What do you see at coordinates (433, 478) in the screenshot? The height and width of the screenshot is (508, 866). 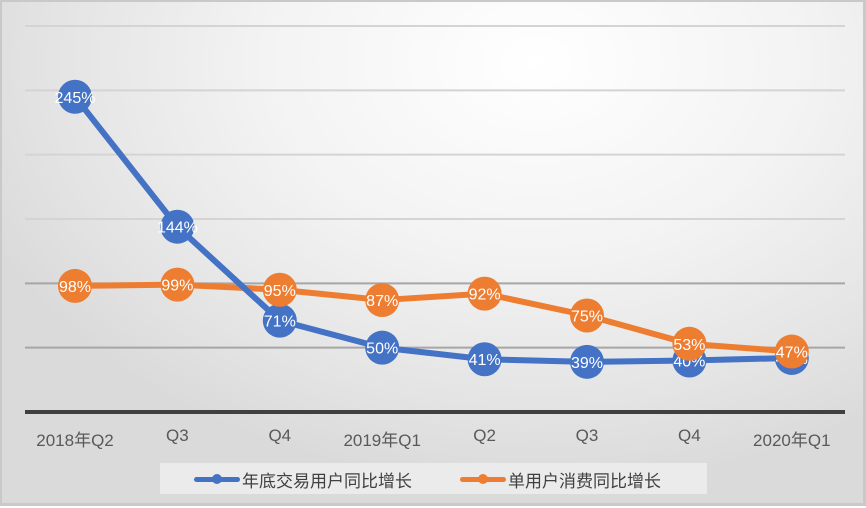 I see `legend: 年底交易用户同比增长 单用户消费同比增长` at bounding box center [433, 478].